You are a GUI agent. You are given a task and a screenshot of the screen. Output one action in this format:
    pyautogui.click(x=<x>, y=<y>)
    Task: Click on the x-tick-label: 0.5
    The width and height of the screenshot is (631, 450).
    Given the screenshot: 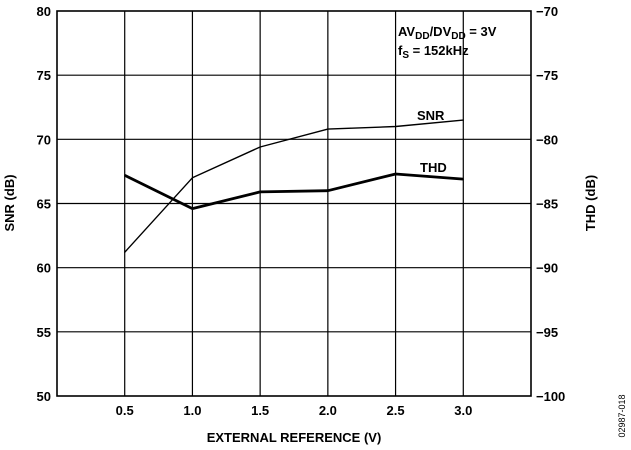 What is the action you would take?
    pyautogui.click(x=125, y=410)
    